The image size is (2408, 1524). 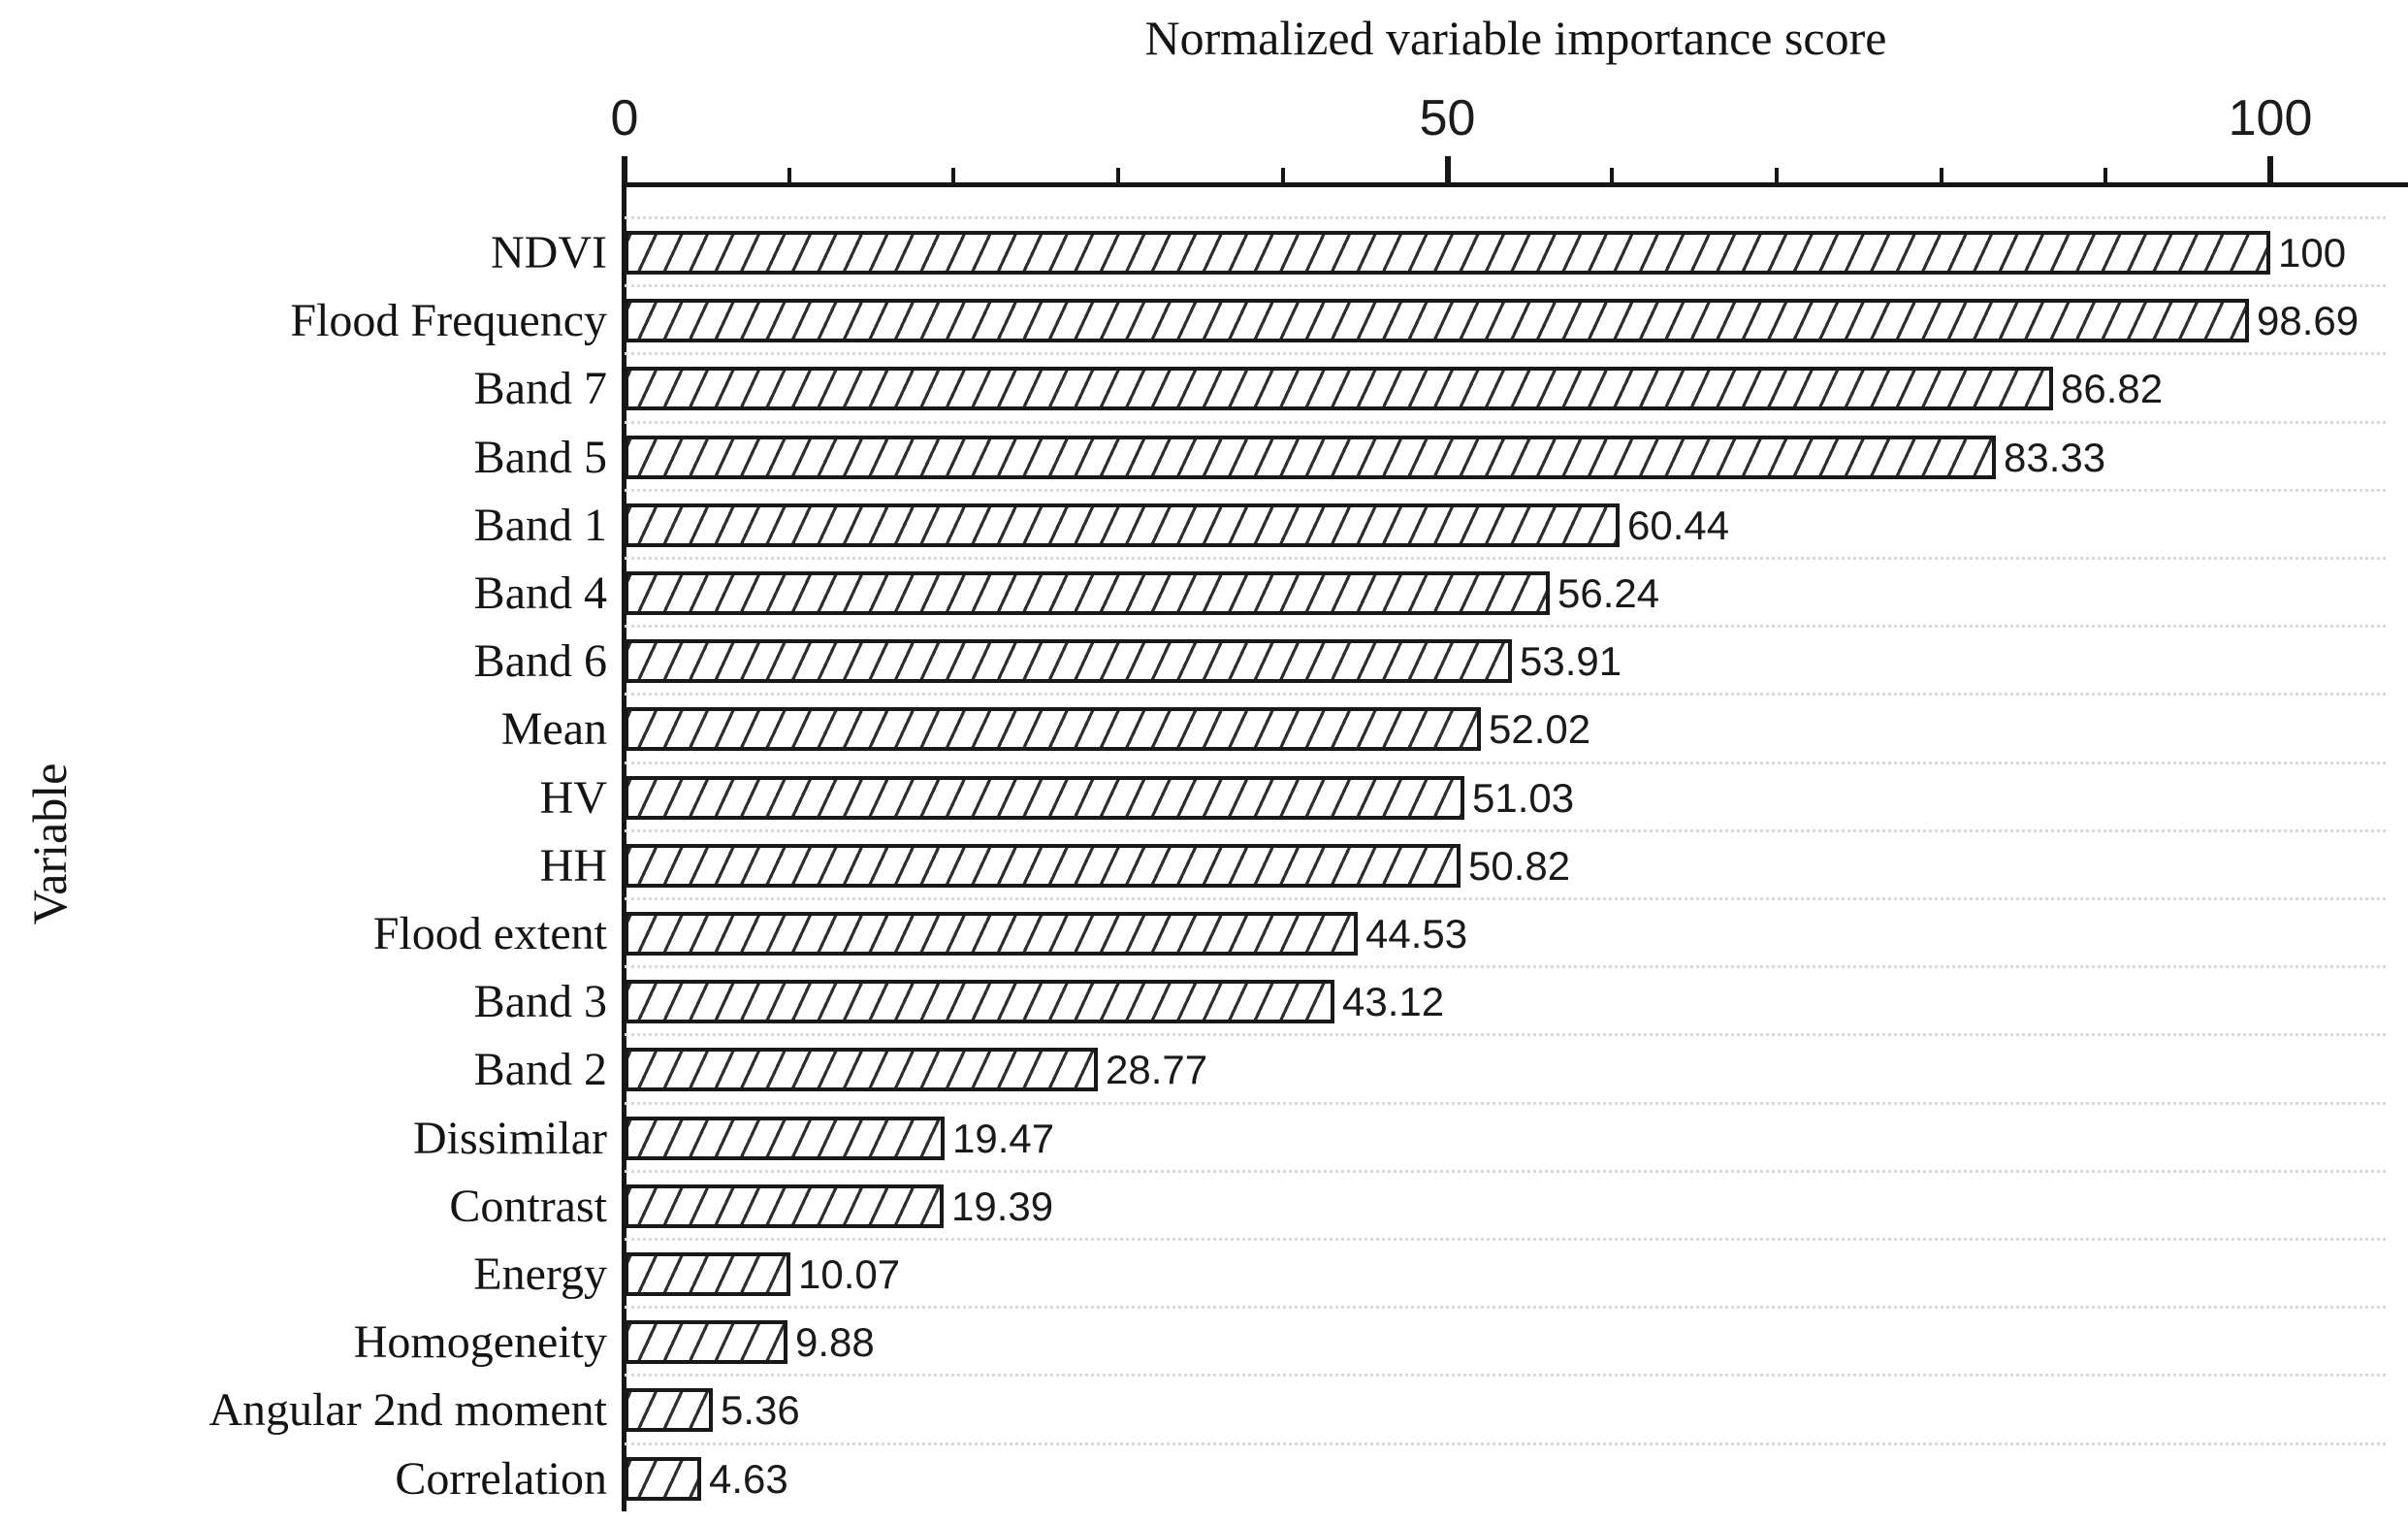 What do you see at coordinates (480, 1342) in the screenshot?
I see `category-label: Homogeneity` at bounding box center [480, 1342].